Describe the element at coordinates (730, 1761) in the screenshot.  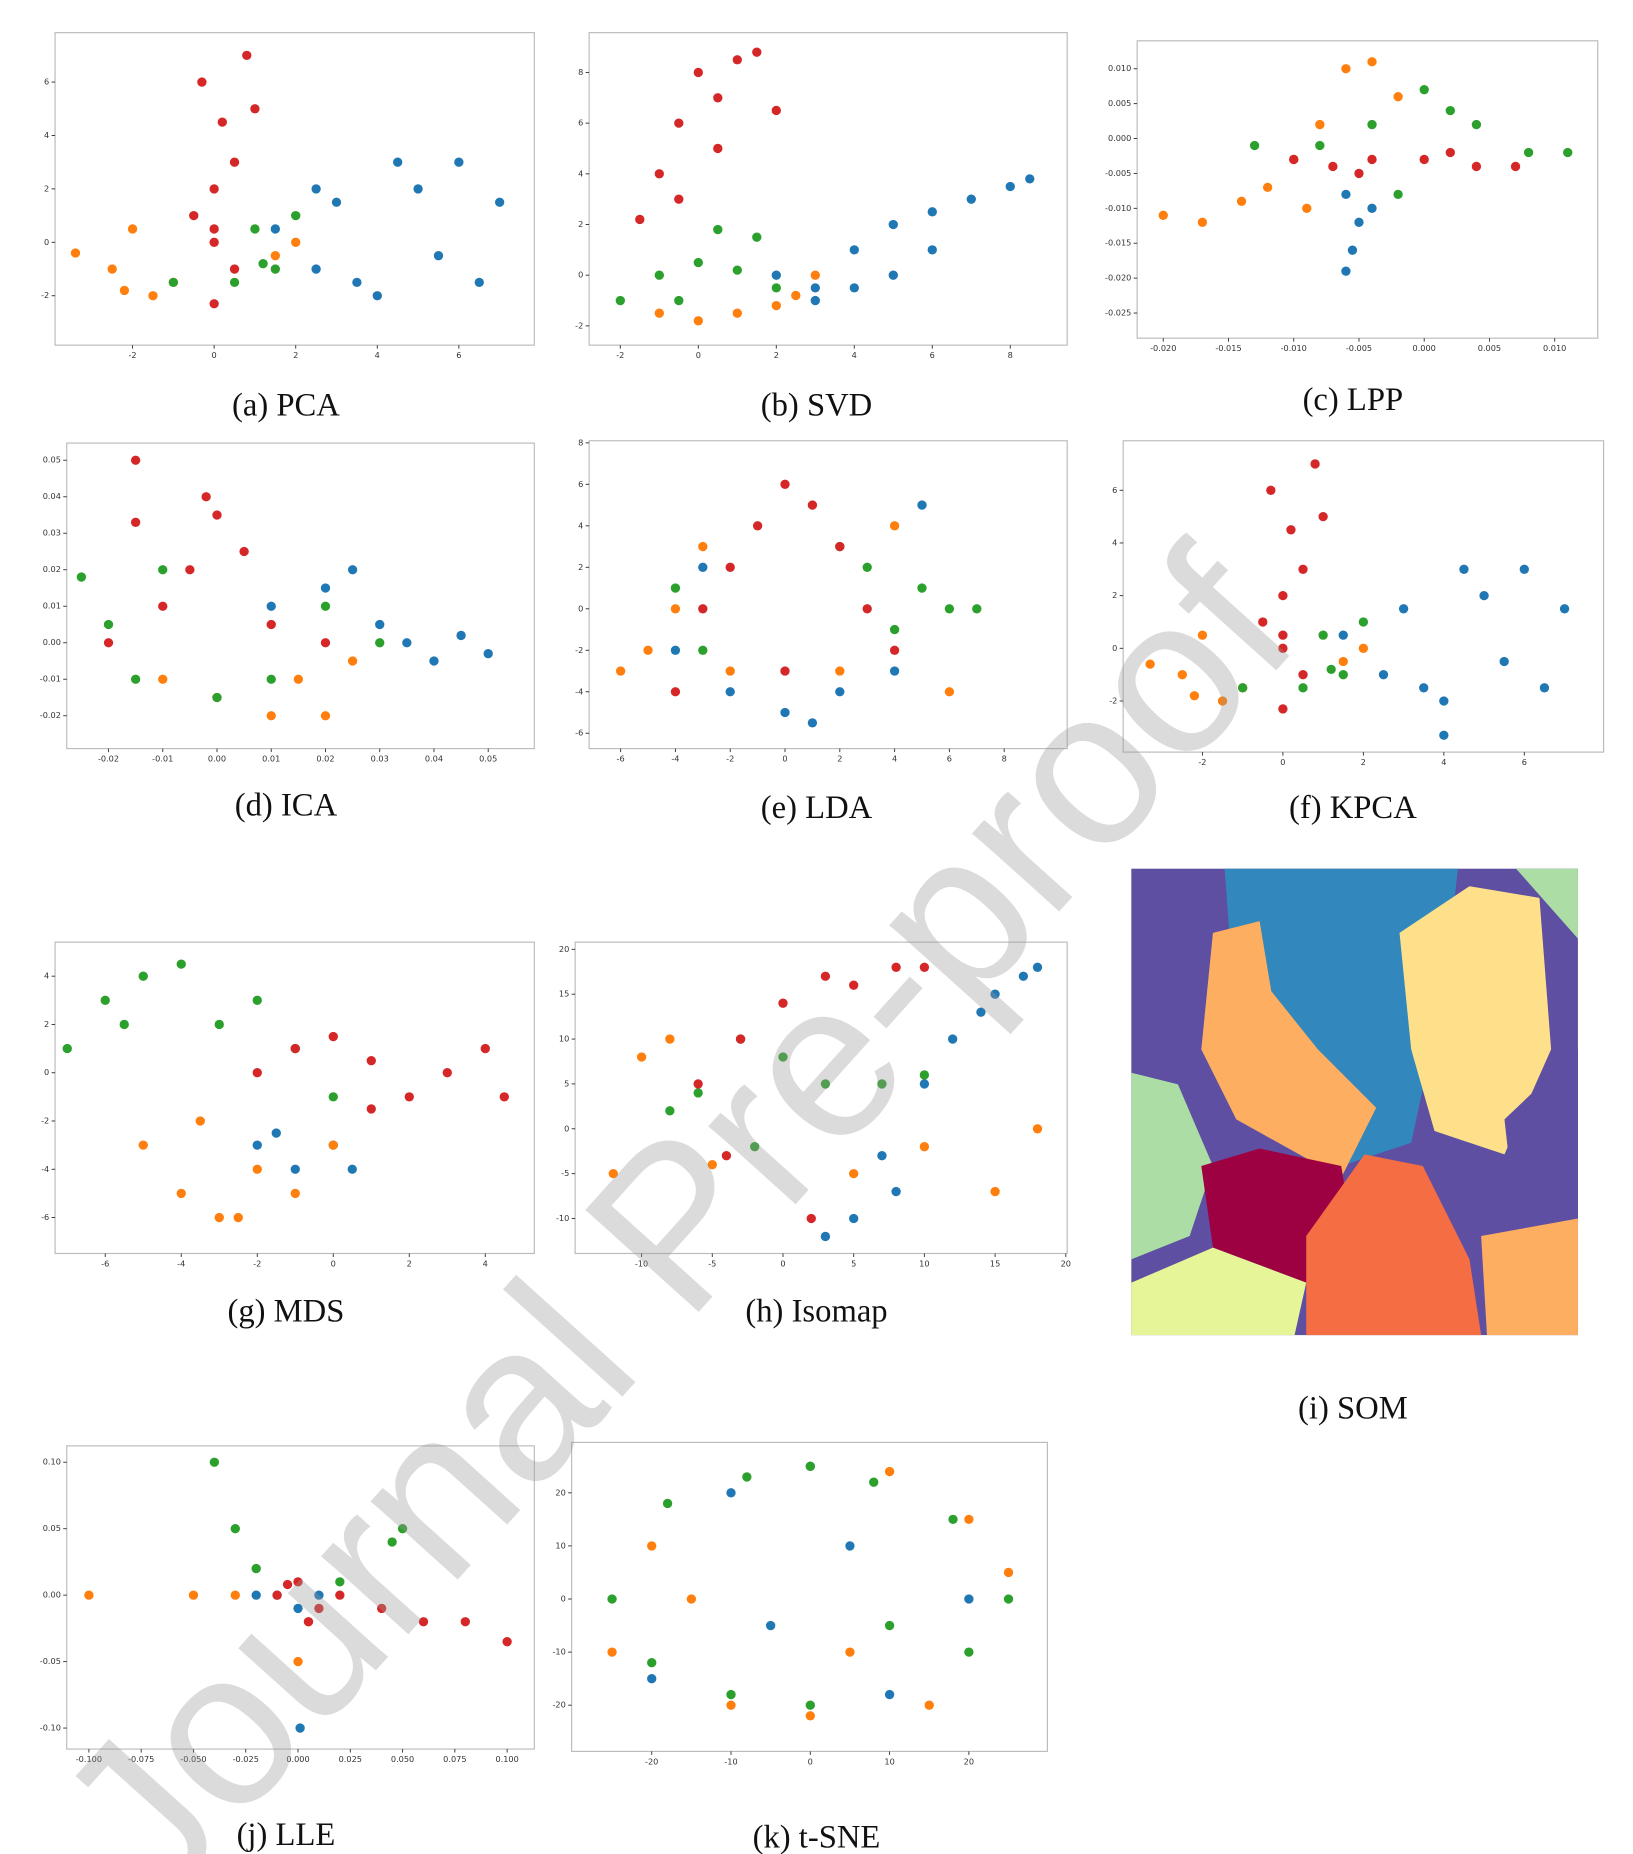
I see `x-tick-label: -10` at that location.